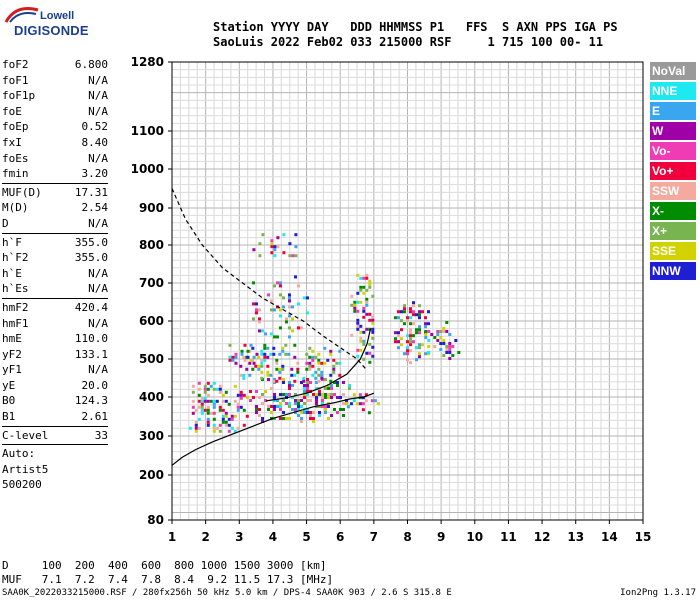 The height and width of the screenshot is (600, 700). What do you see at coordinates (91, 242) in the screenshot?
I see `param-value: 355.0` at bounding box center [91, 242].